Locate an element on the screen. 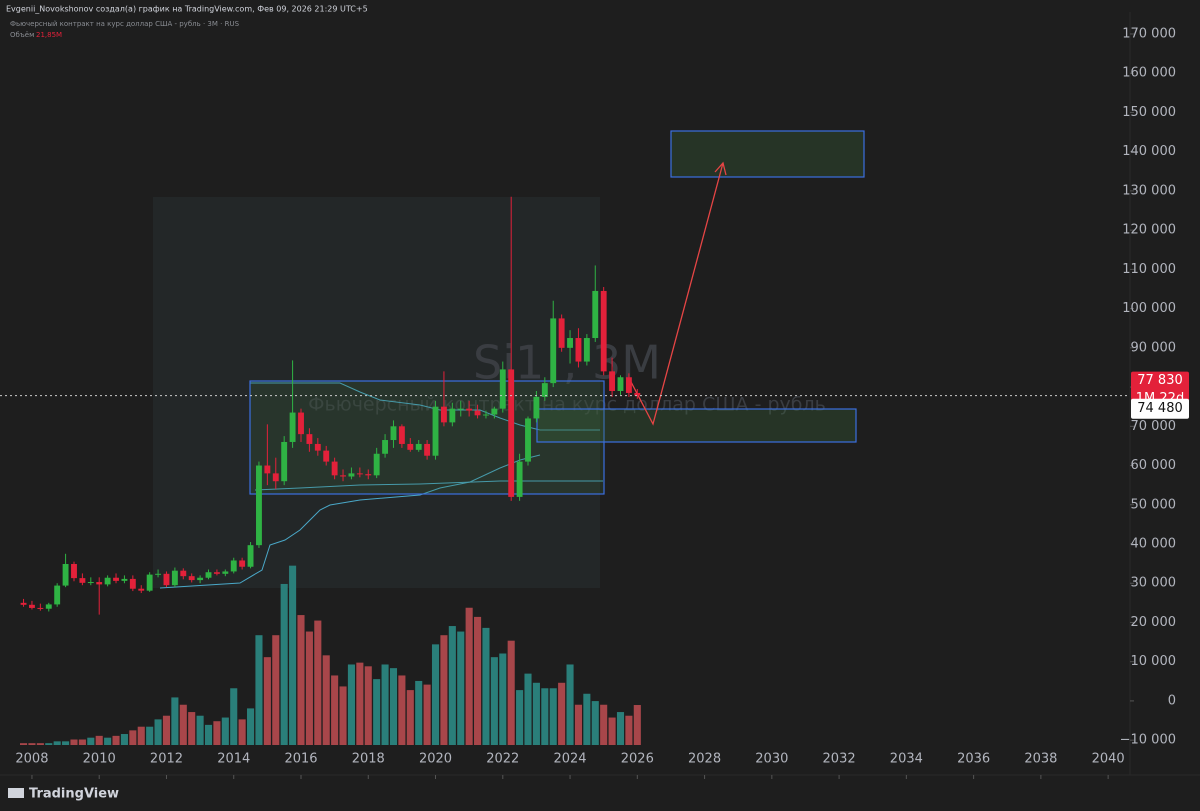 This screenshot has width=1200, height=811. y-tick-label: 0 is located at coordinates (1172, 700).